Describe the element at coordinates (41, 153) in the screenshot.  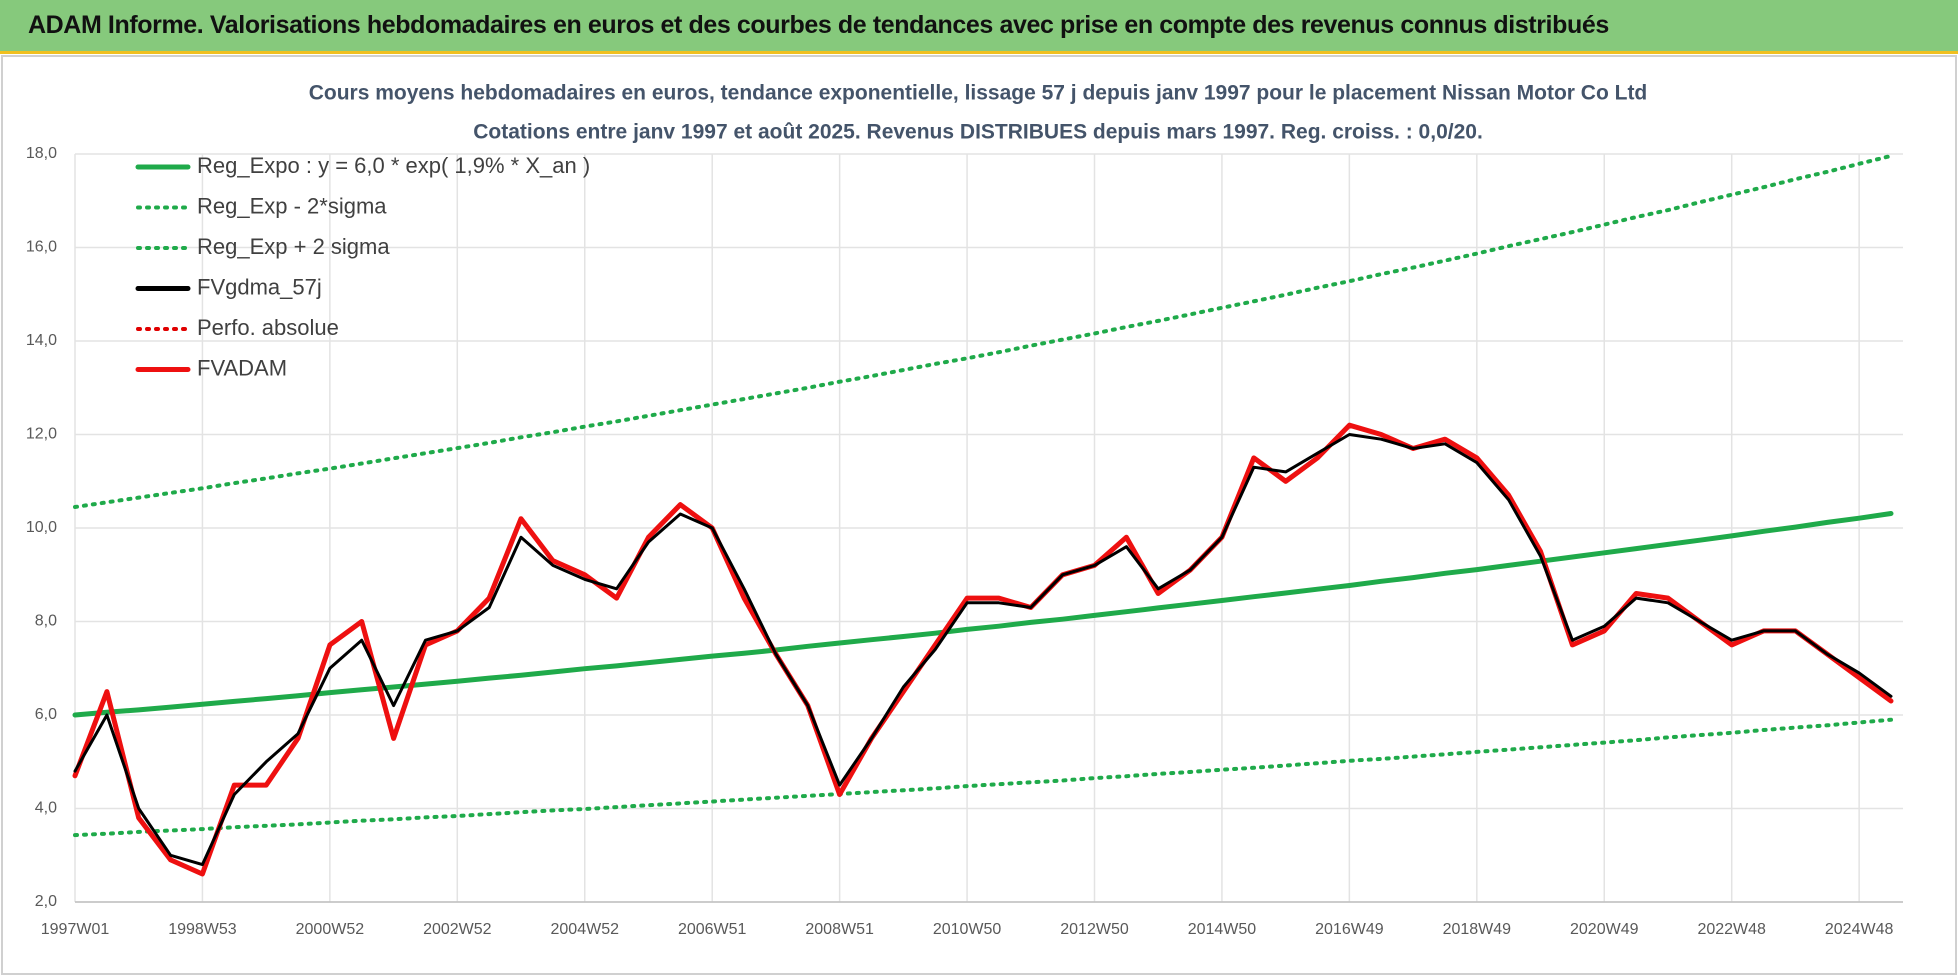
I see `y-tick-label: 18,0` at that location.